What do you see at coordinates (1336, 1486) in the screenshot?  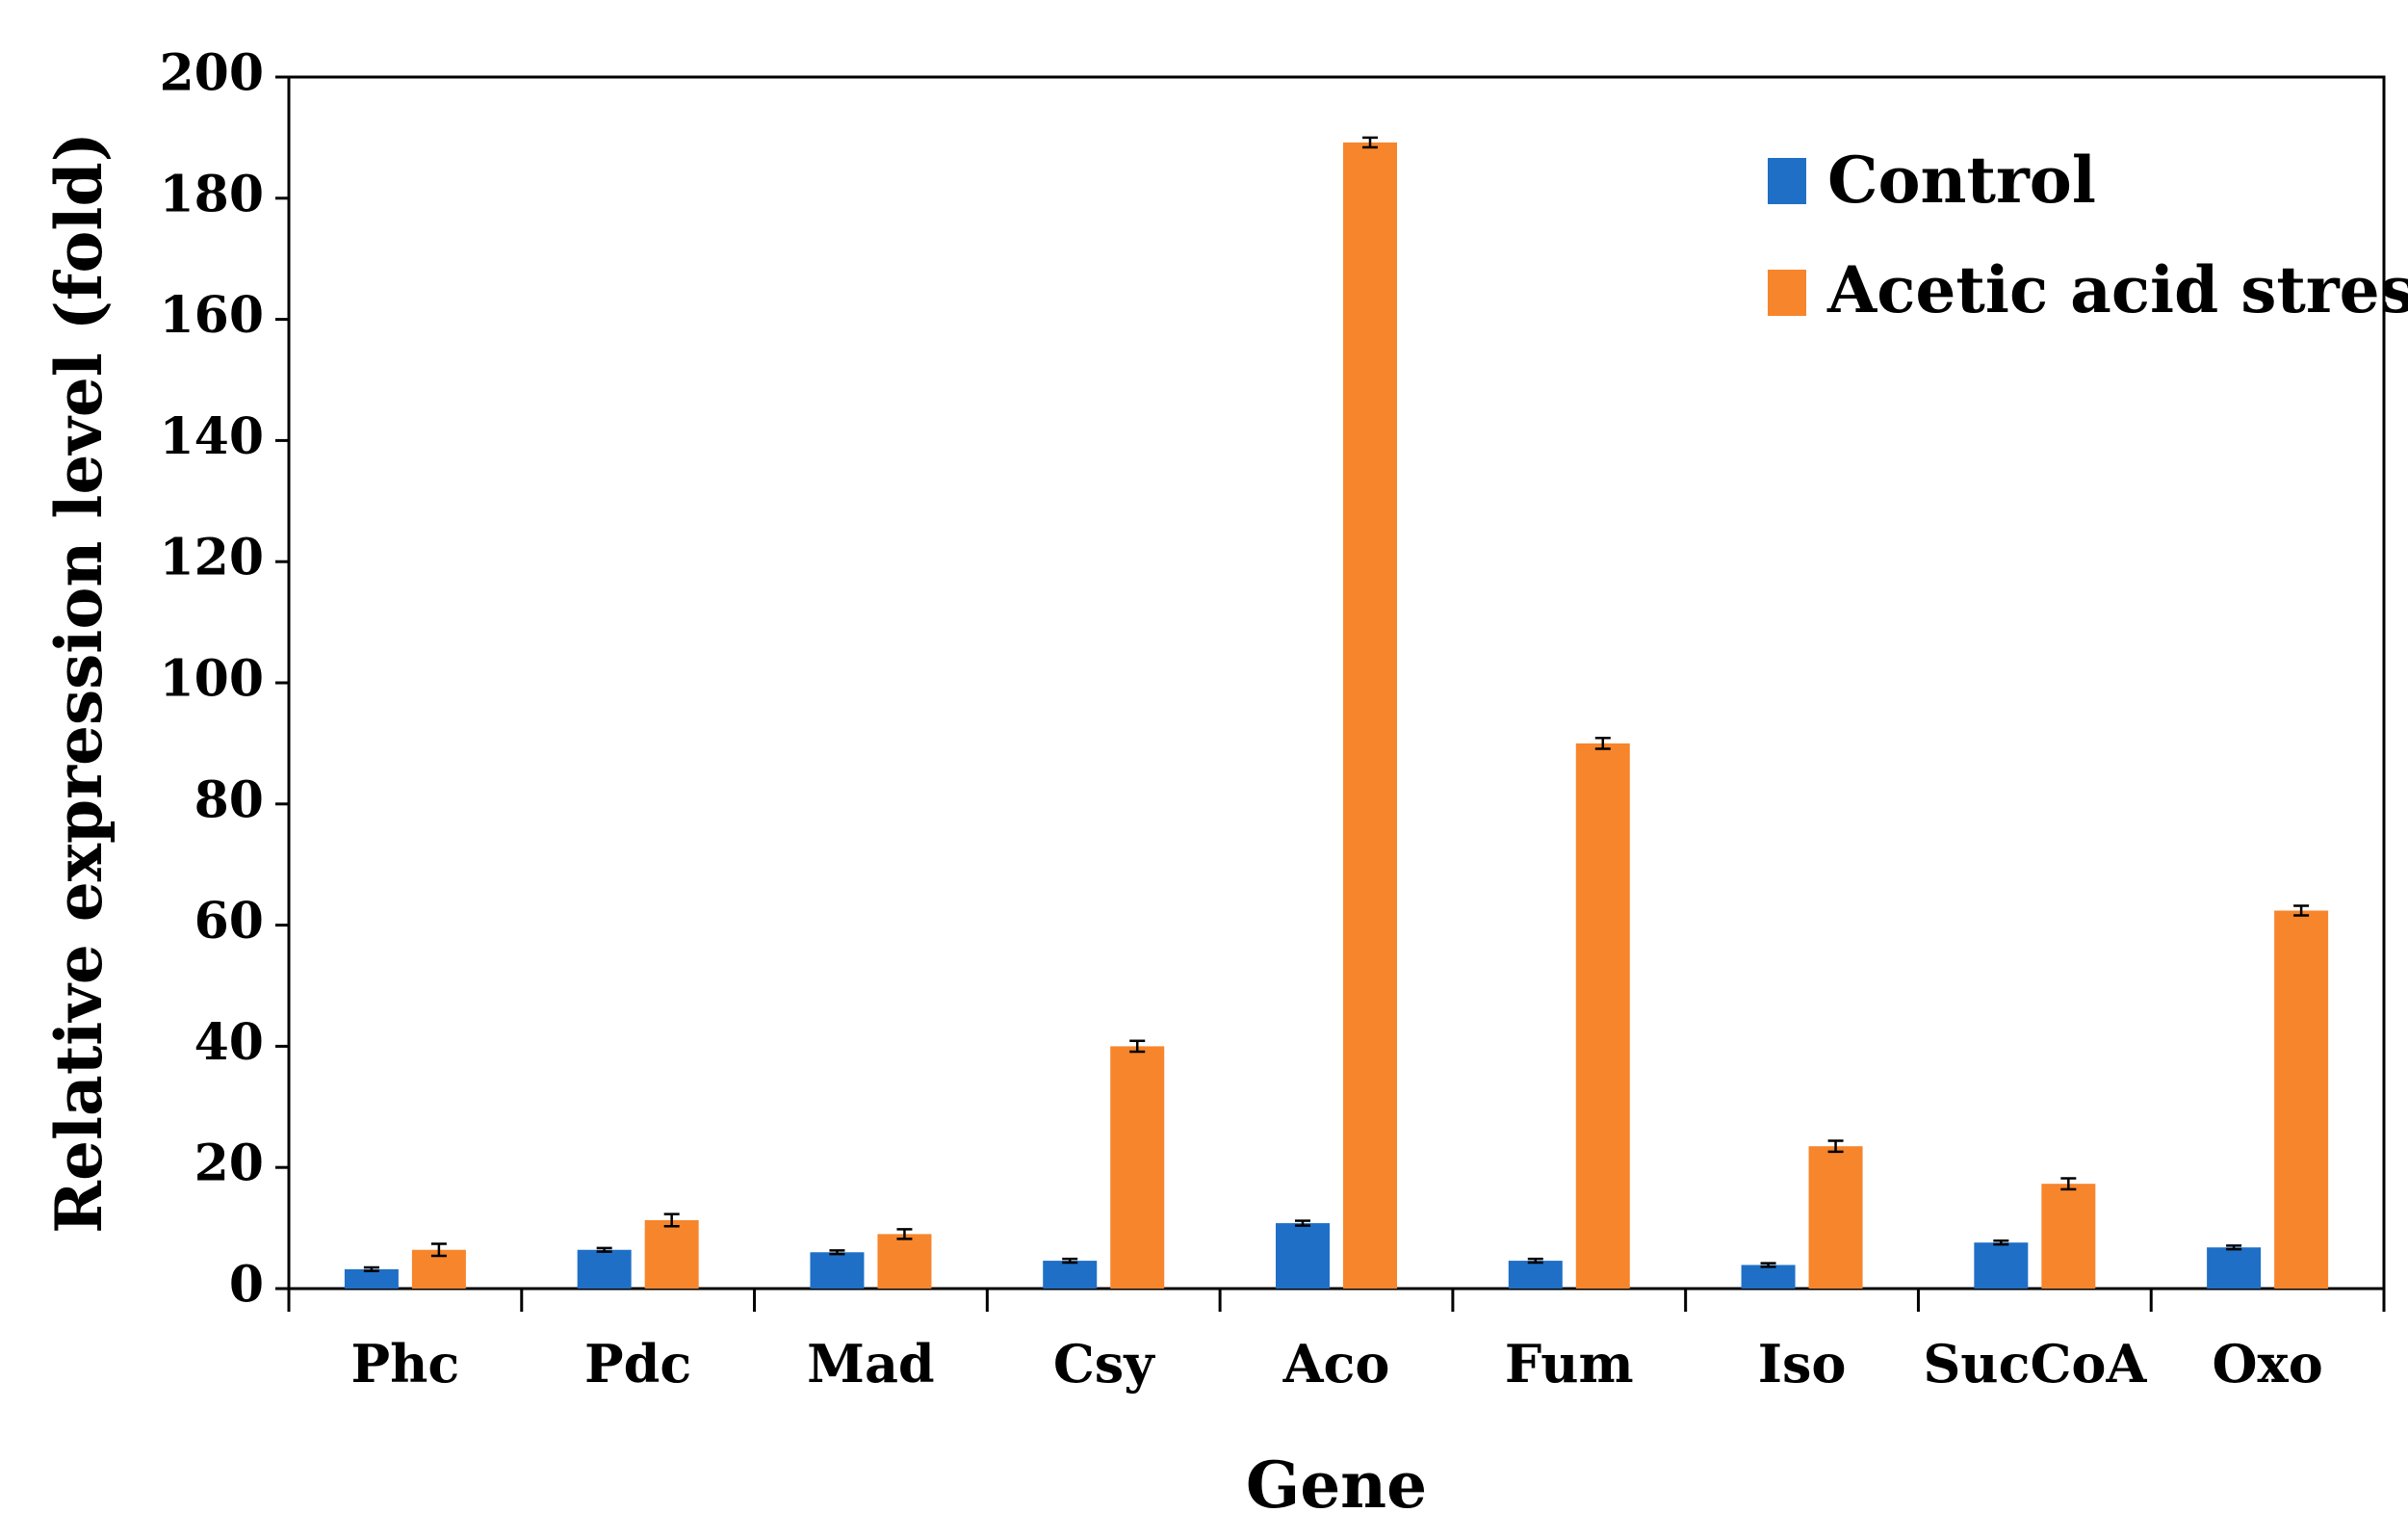 I see `x-axis-title: Gene` at bounding box center [1336, 1486].